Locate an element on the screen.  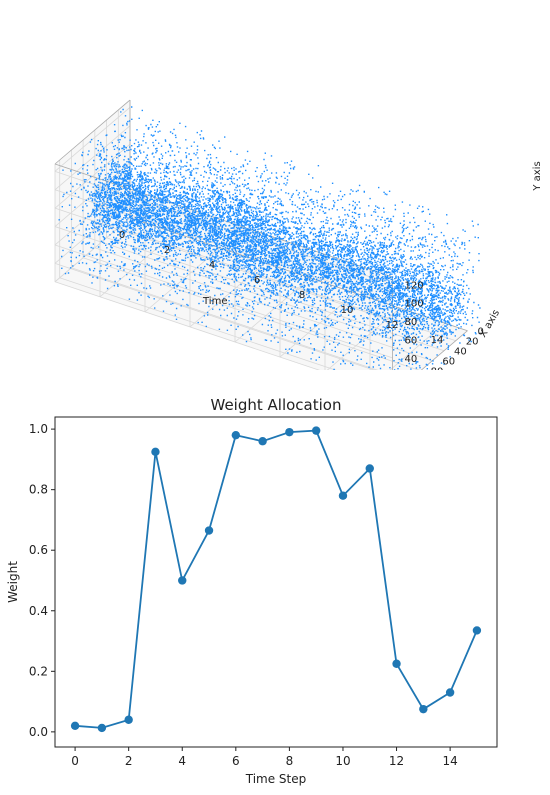
x-tick-label: 10 is located at coordinates (342, 761).